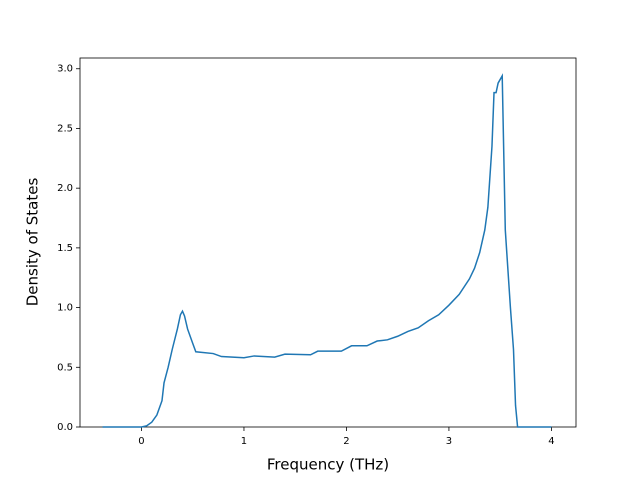 The image size is (640, 484). I want to click on x-axis-label: Frequency (THz), so click(328, 465).